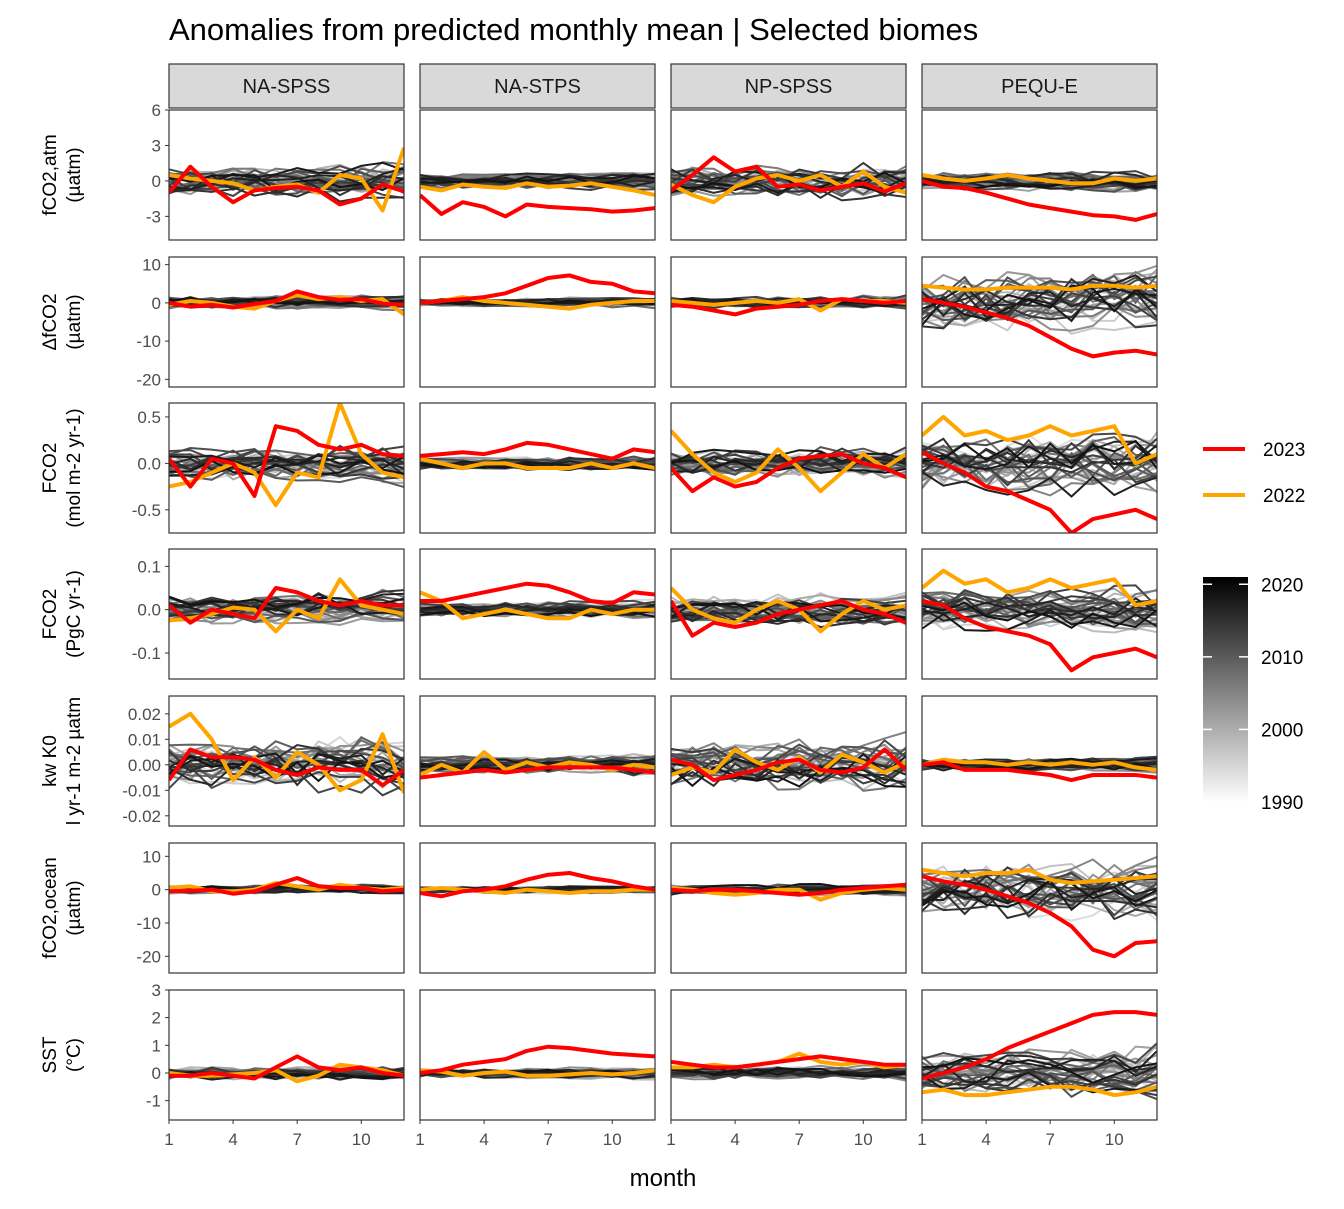 Image resolution: width=1344 pixels, height=1209 pixels. I want to click on colorbar-tick-label: 2000, so click(1282, 730).